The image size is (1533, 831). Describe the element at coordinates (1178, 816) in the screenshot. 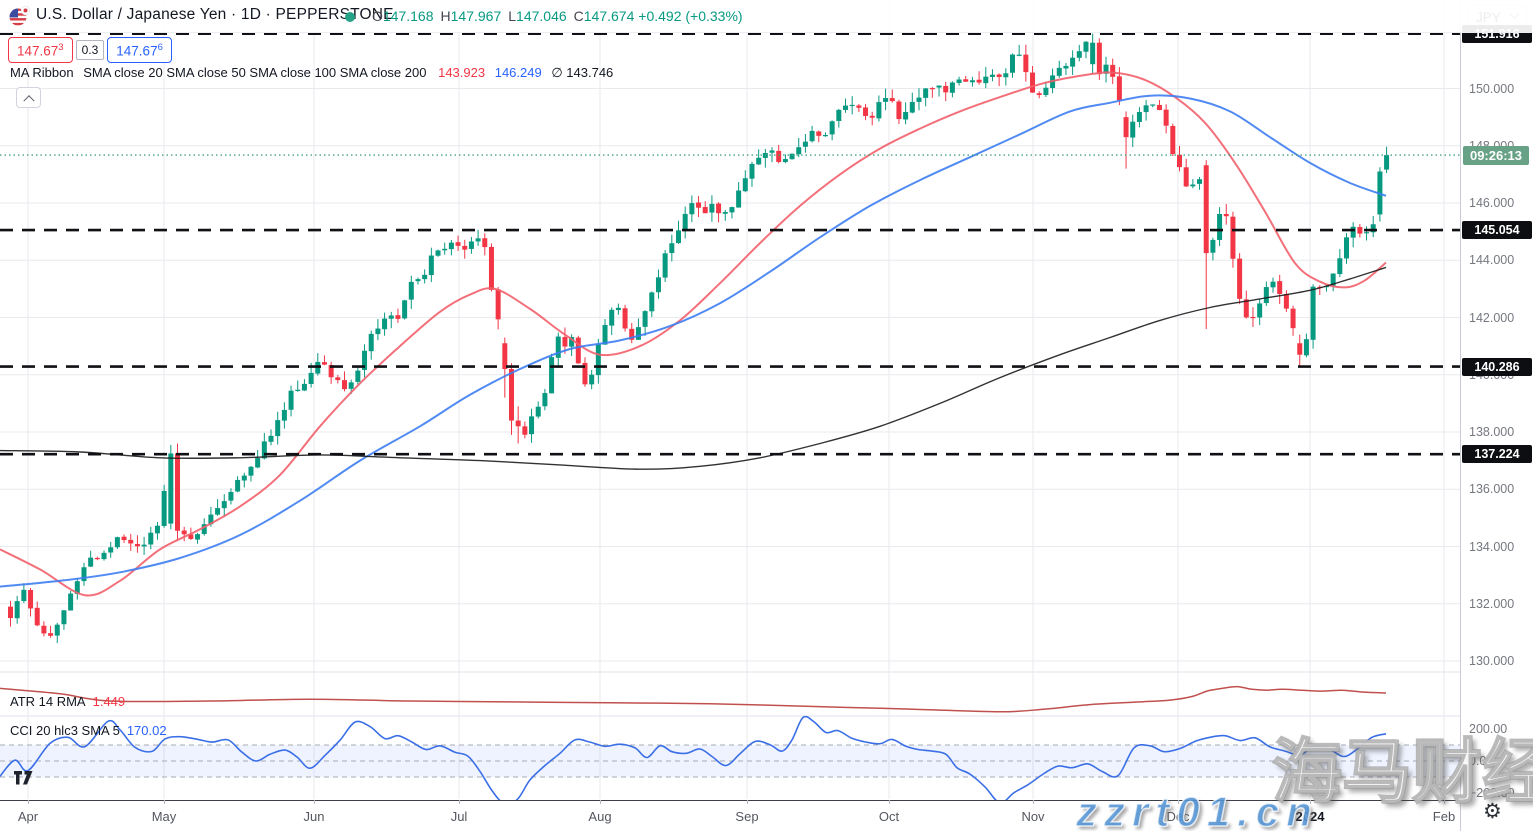

I see `time-axis-label: Dec` at that location.